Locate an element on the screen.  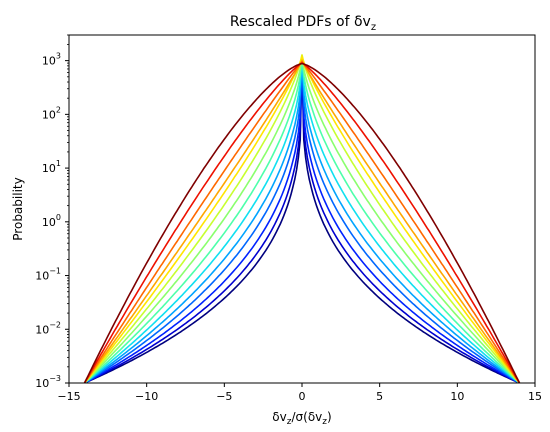
x-tick-label: 0 is located at coordinates (302, 396).